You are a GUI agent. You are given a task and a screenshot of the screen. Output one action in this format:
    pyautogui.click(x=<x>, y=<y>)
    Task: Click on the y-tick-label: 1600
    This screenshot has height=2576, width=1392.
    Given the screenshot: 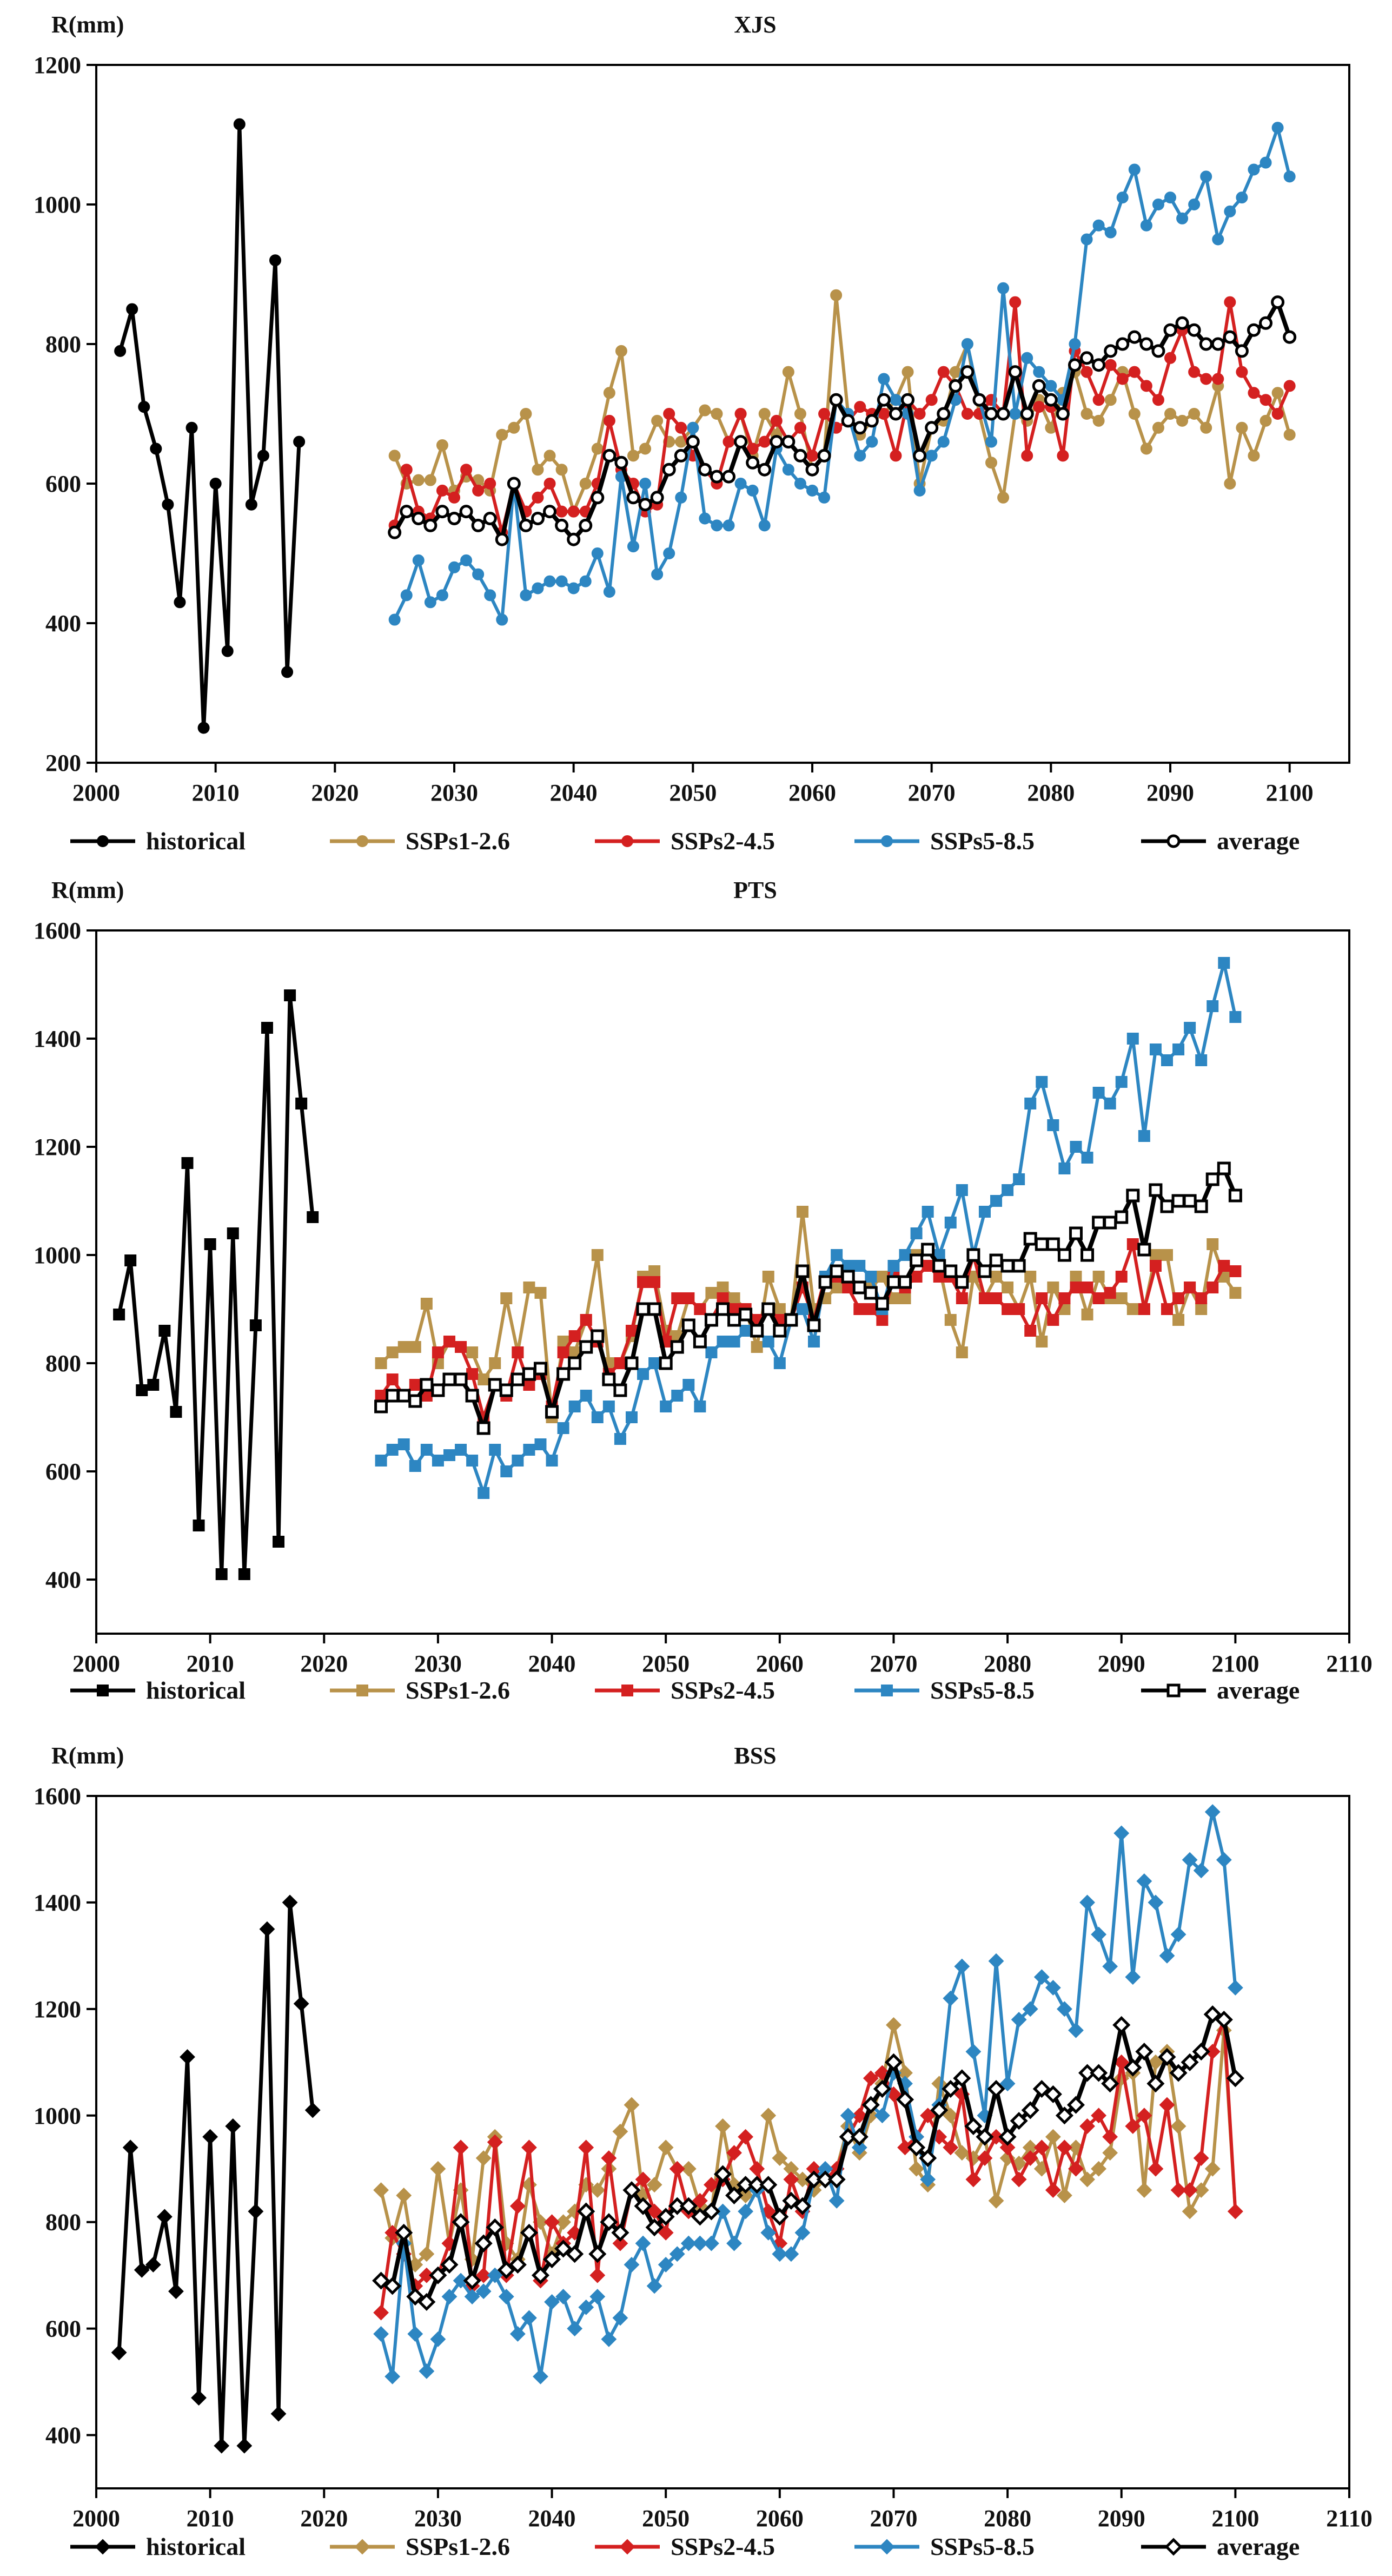 What is the action you would take?
    pyautogui.click(x=57, y=1796)
    